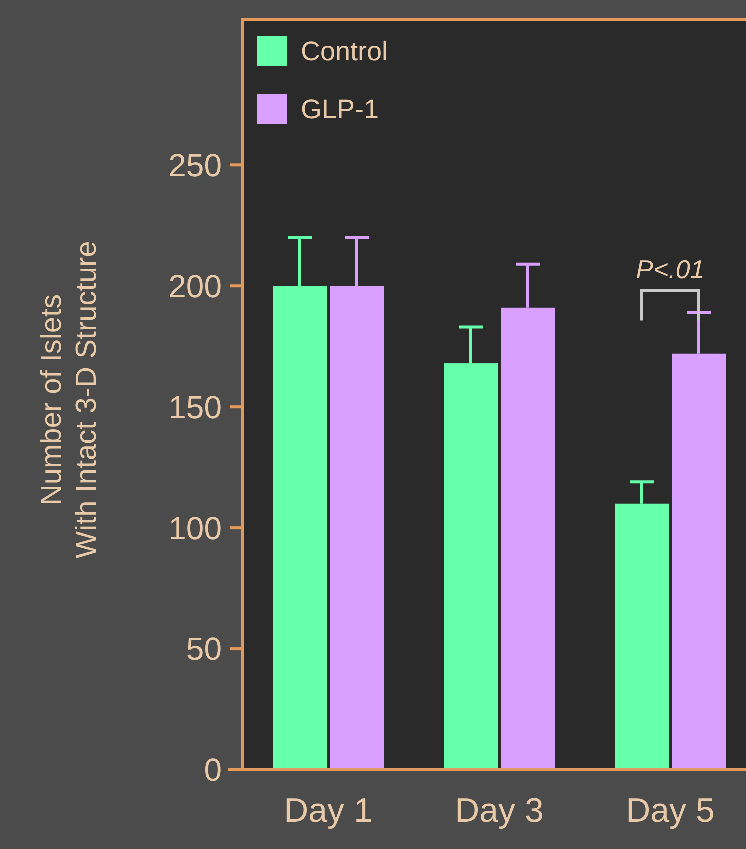 This screenshot has height=849, width=746. What do you see at coordinates (195, 165) in the screenshot?
I see `y-tick-label: 250` at bounding box center [195, 165].